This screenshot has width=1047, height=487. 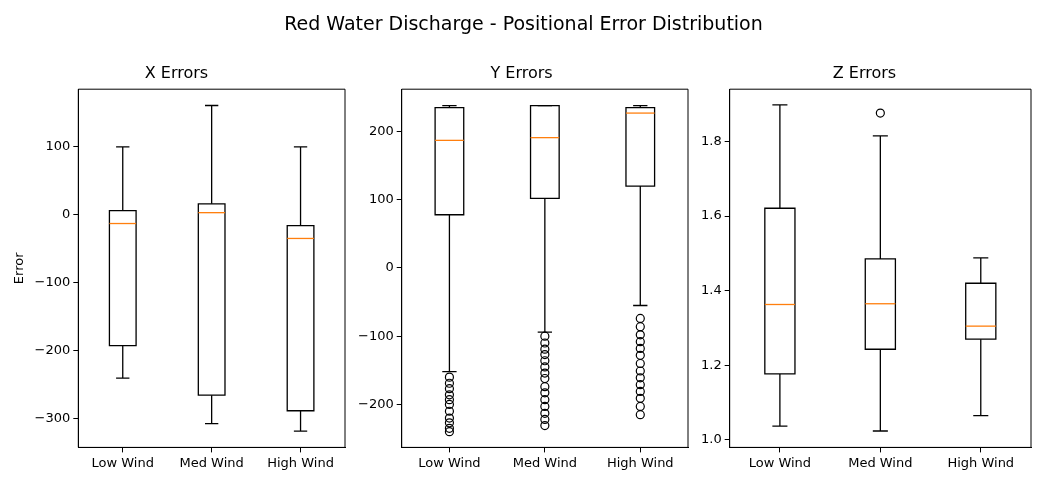 What do you see at coordinates (19, 268) in the screenshot?
I see `y-axis-title: Error` at bounding box center [19, 268].